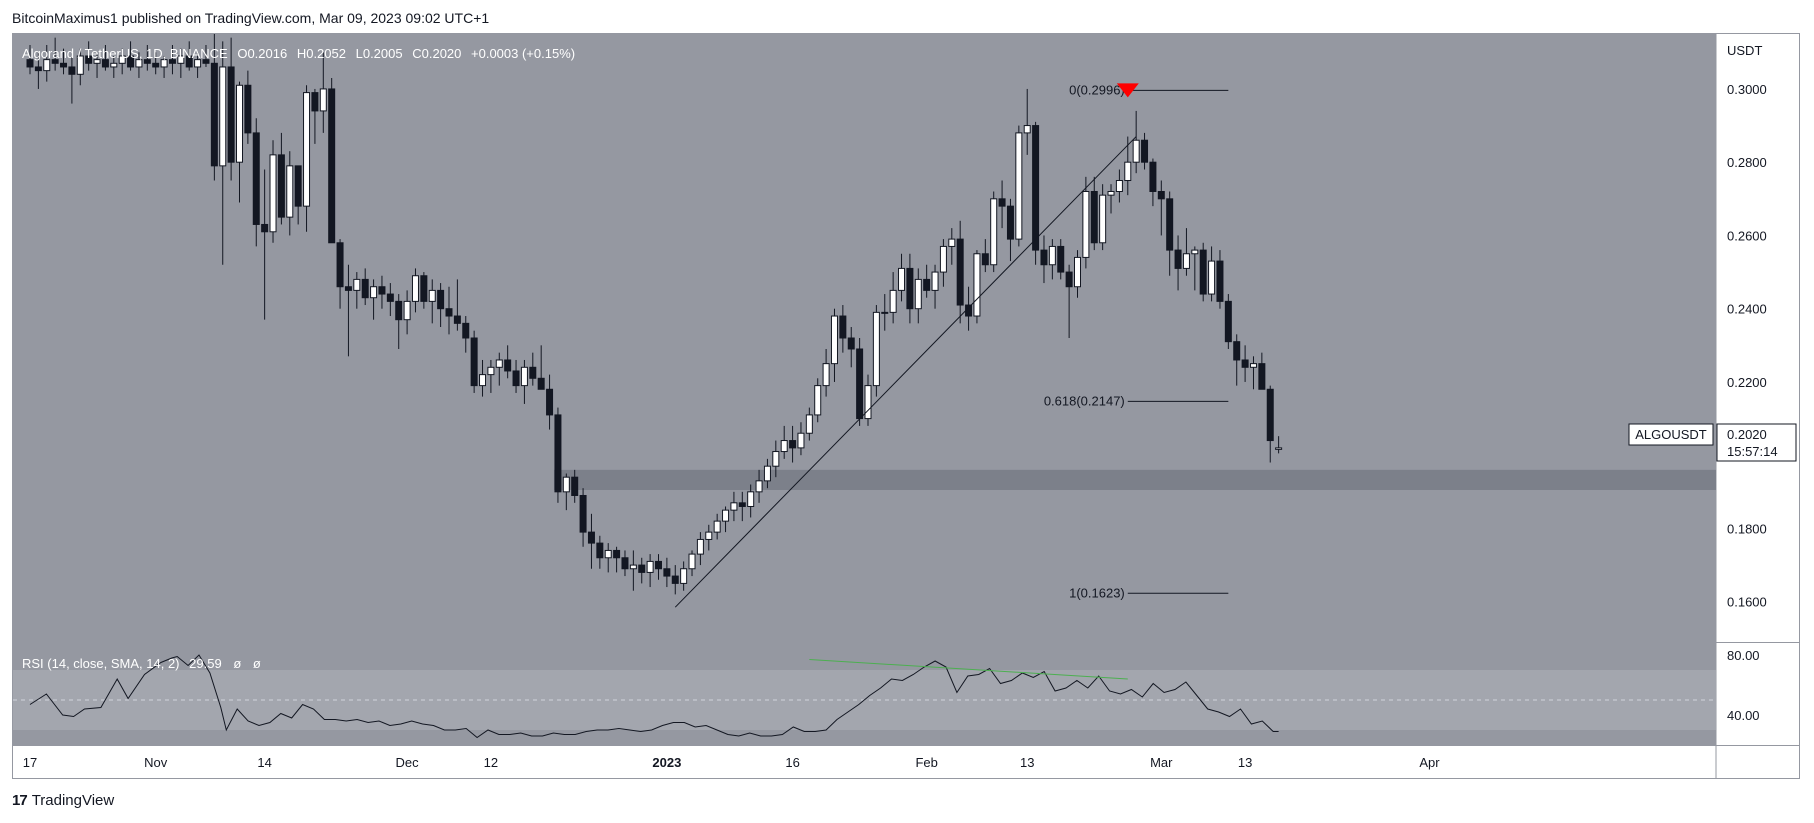 This screenshot has width=1814, height=823. I want to click on tradingview-brand: 17 TradingView, so click(63, 800).